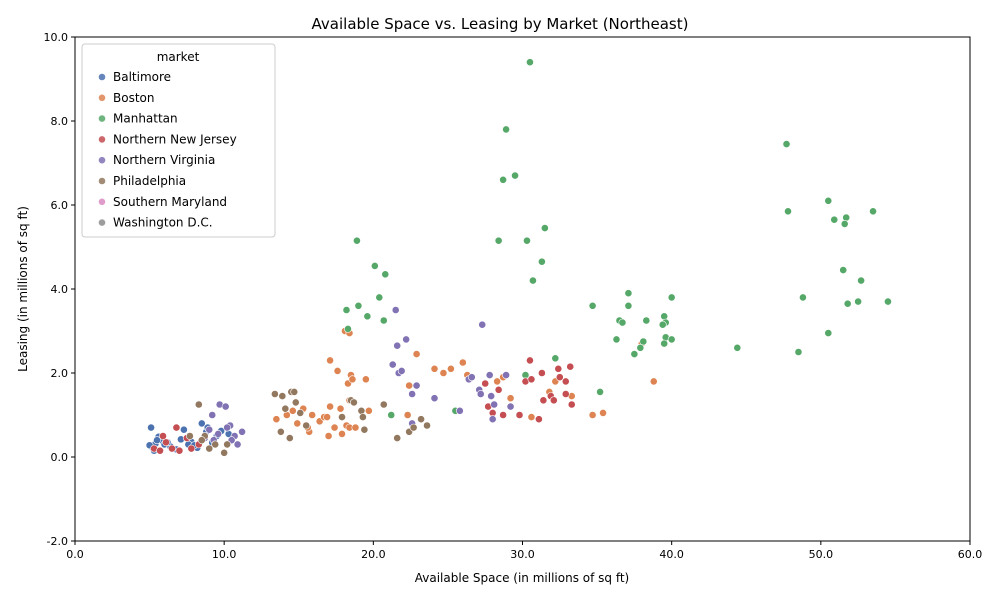 The image size is (1000, 600). What do you see at coordinates (178, 57) in the screenshot?
I see `legend-title: market` at bounding box center [178, 57].